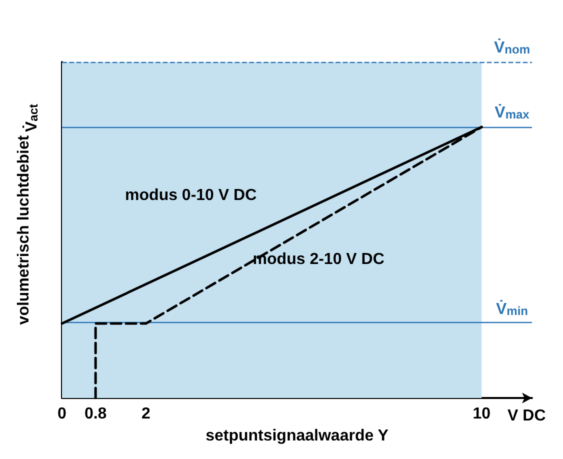 The image size is (563, 459). Describe the element at coordinates (318, 259) in the screenshot. I see `series-label: modus 2-10 V DC` at that location.